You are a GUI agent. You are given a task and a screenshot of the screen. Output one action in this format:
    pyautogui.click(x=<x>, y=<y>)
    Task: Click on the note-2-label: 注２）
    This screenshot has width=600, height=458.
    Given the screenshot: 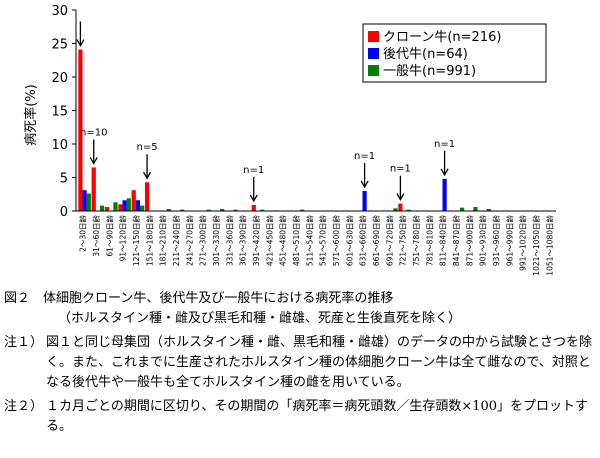 What is the action you would take?
    pyautogui.click(x=24, y=406)
    